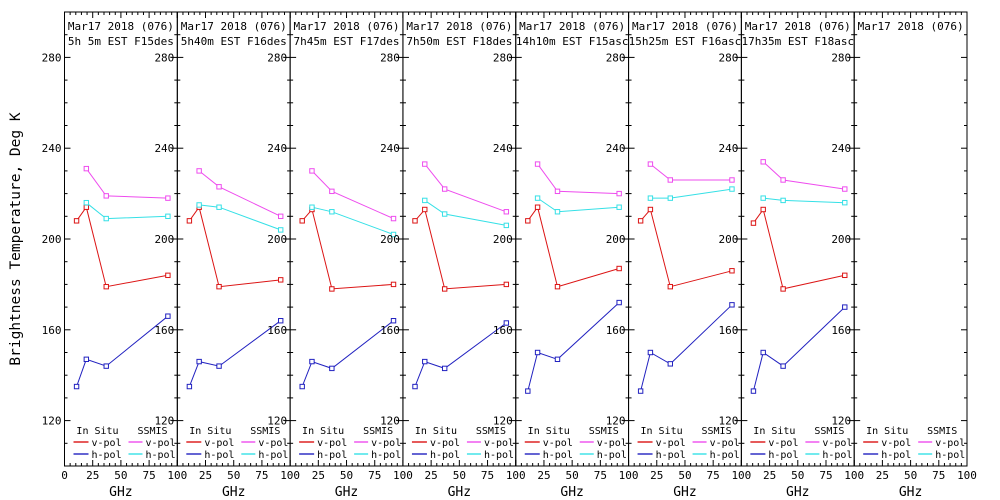  I want to click on data-series-line-ssmis-h-pol, so click(691, 193).